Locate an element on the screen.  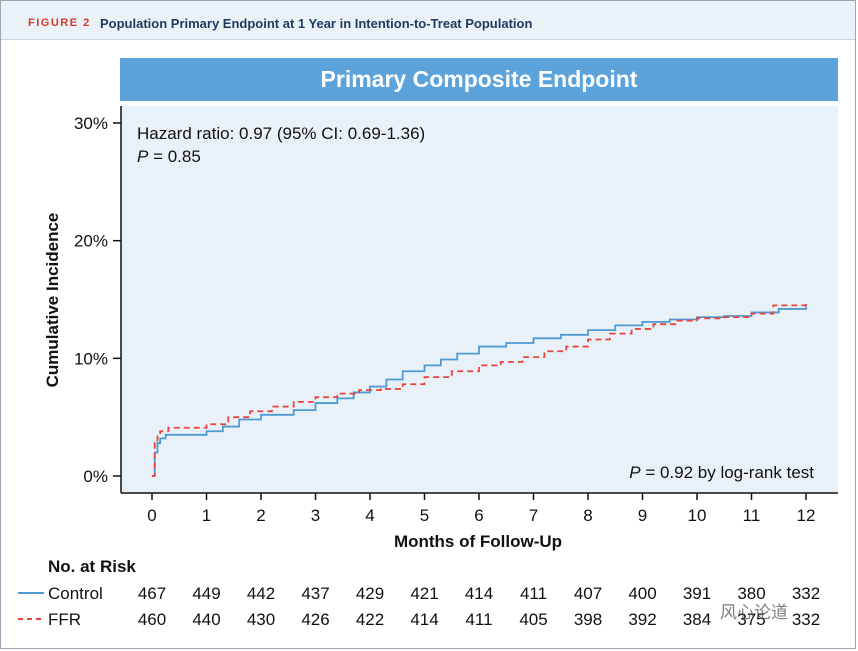
risk-value: 391 is located at coordinates (697, 593).